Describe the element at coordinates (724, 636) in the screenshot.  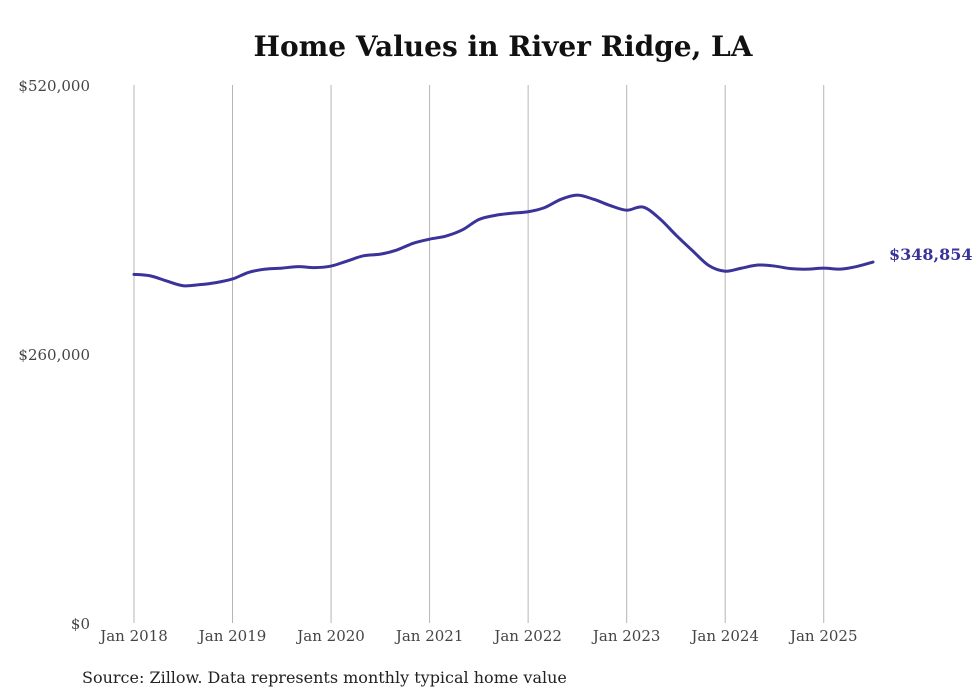
I see `x-tick-label: Jan 2024` at that location.